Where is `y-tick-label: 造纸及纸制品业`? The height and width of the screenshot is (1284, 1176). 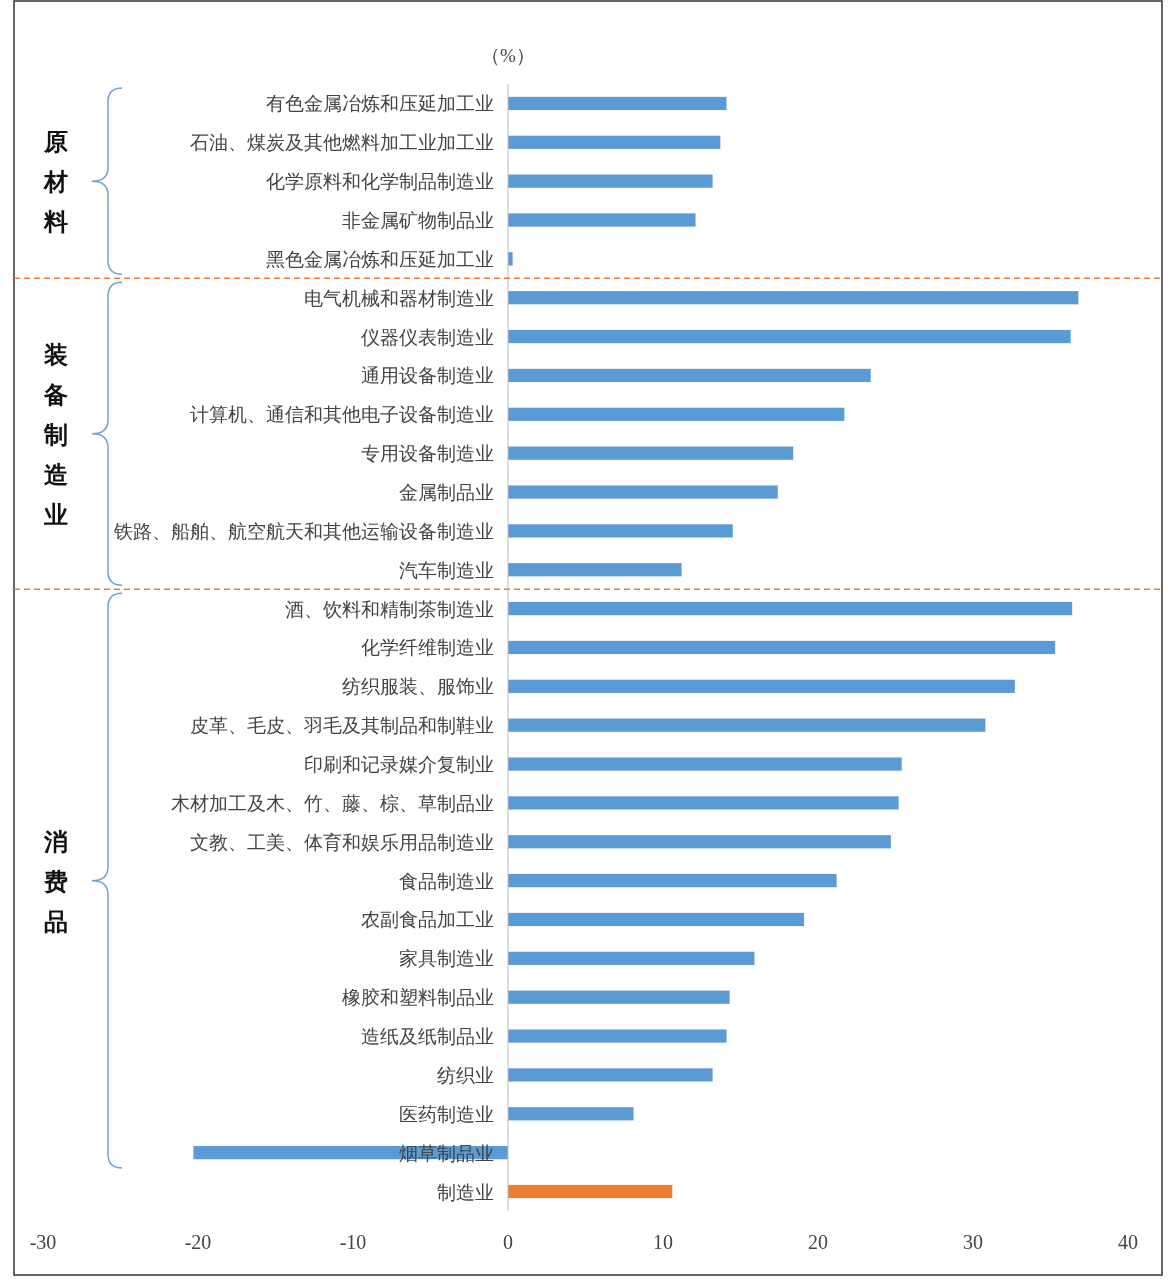 y-tick-label: 造纸及纸制品业 is located at coordinates (427, 1037).